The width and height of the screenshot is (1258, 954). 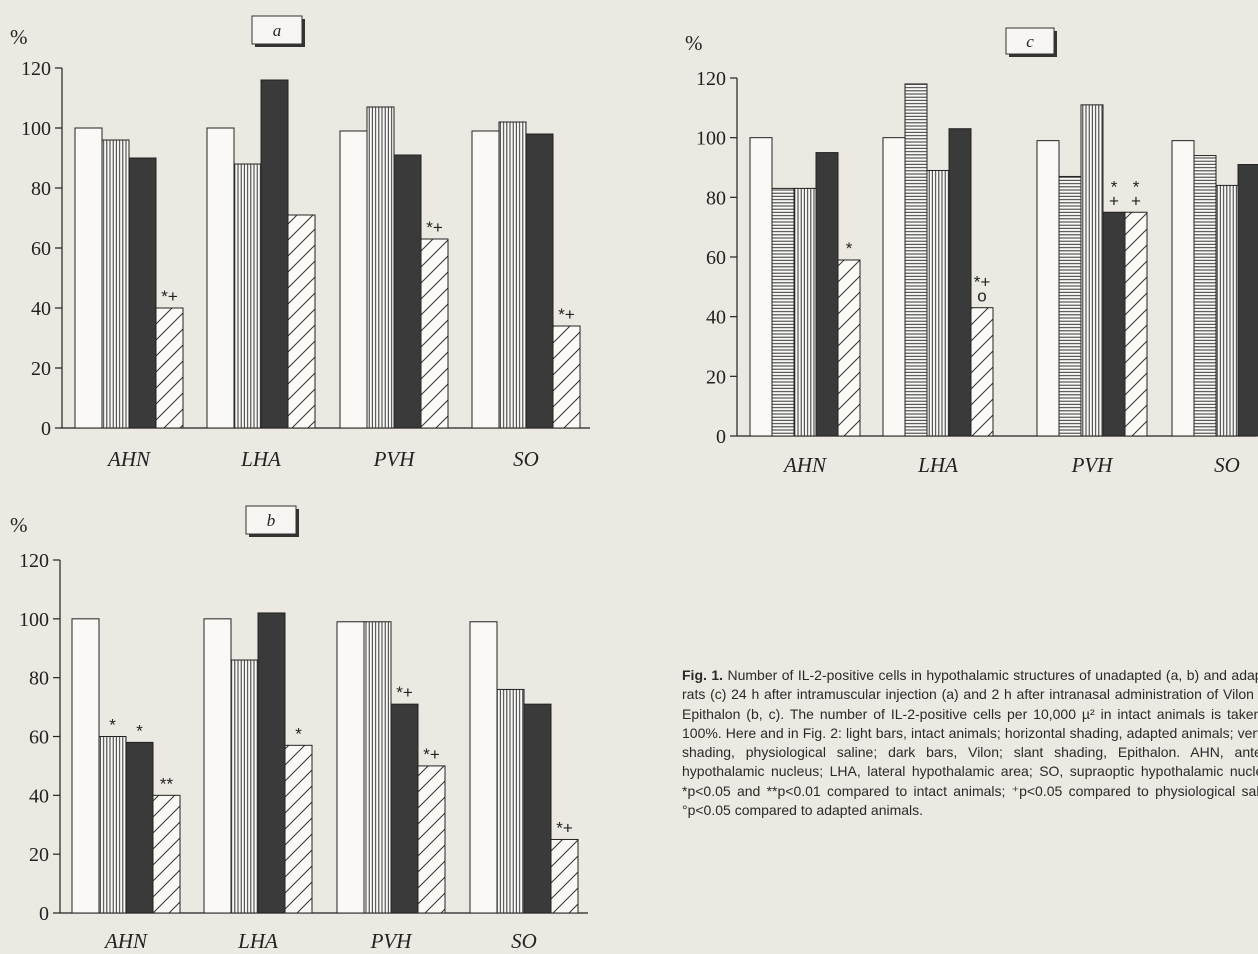 I want to click on significance-marker: **, so click(x=167, y=783).